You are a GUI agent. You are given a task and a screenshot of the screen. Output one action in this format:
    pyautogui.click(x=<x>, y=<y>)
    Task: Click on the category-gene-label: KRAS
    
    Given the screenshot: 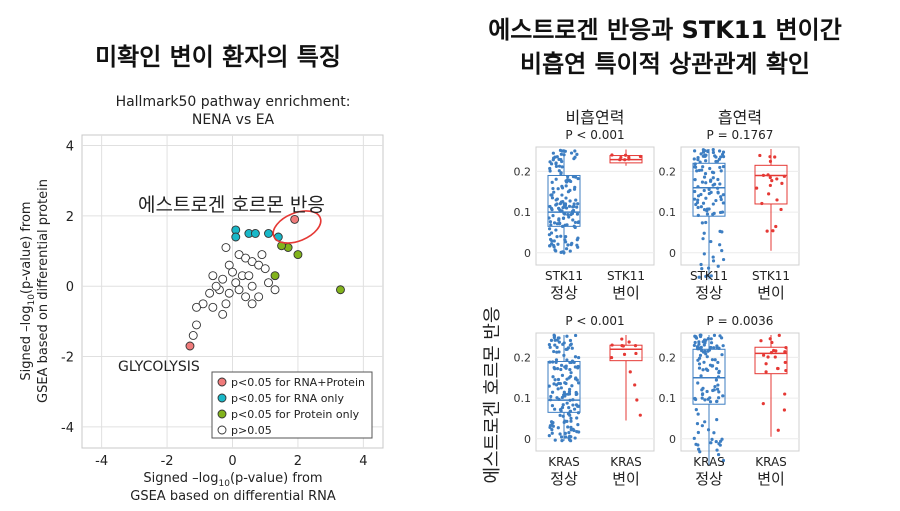 What is the action you would take?
    pyautogui.click(x=709, y=462)
    